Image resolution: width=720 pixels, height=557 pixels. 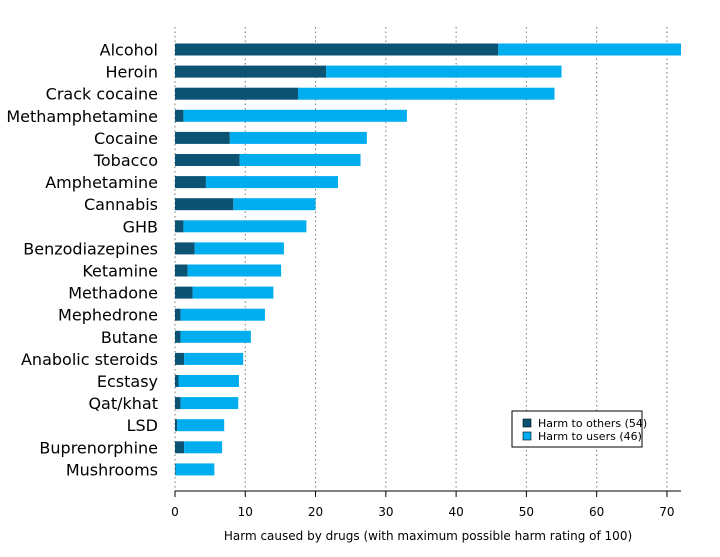 I want to click on legend-box, so click(x=577, y=429).